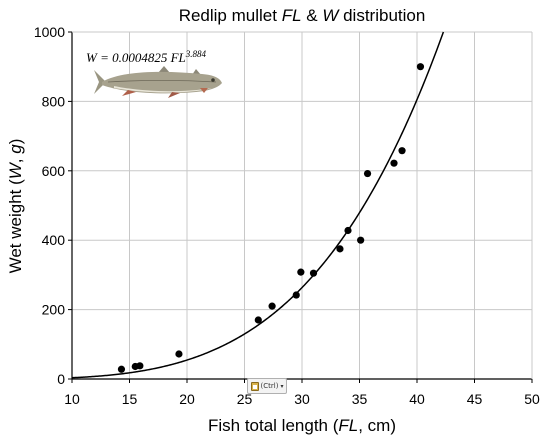  Describe the element at coordinates (54, 240) in the screenshot. I see `y-tick-label: 400` at that location.